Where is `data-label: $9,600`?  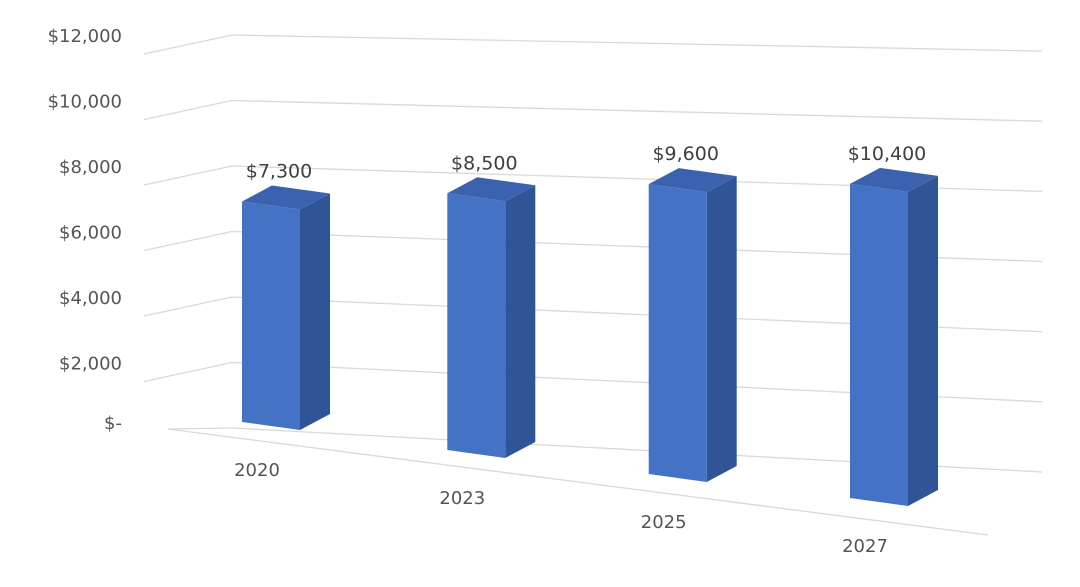
data-label: $9,600 is located at coordinates (685, 154).